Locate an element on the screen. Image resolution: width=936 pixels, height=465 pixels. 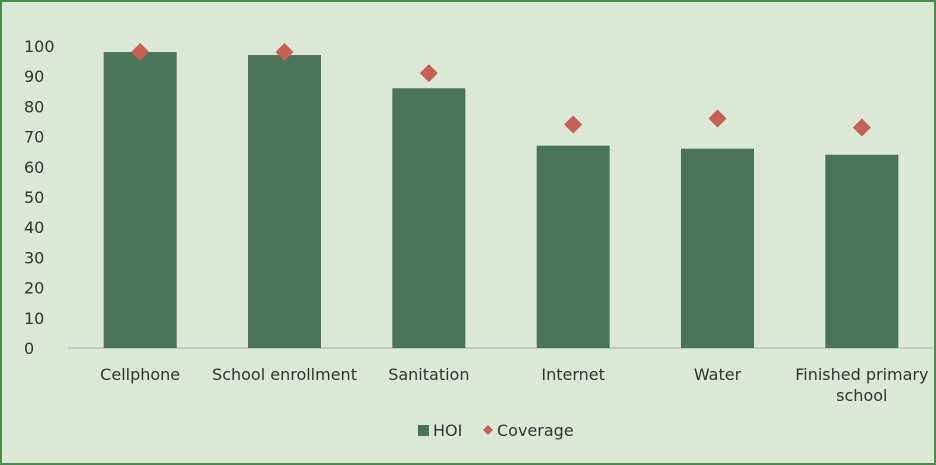
x-category-label: Sanitation is located at coordinates (428, 374).